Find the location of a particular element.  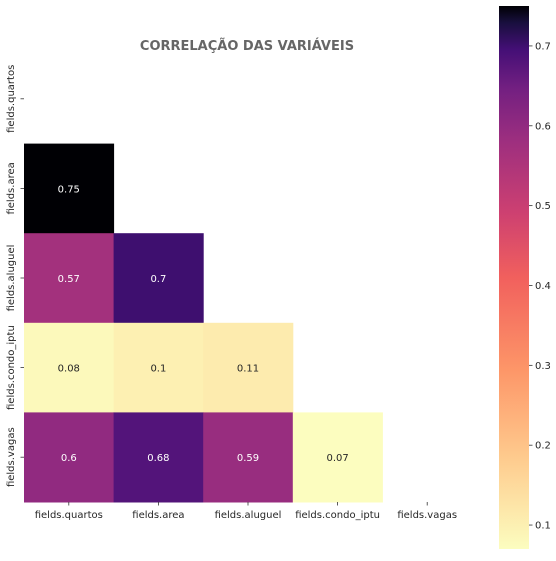

heatmap-cell-label-3-1: 0.1 is located at coordinates (158, 369).